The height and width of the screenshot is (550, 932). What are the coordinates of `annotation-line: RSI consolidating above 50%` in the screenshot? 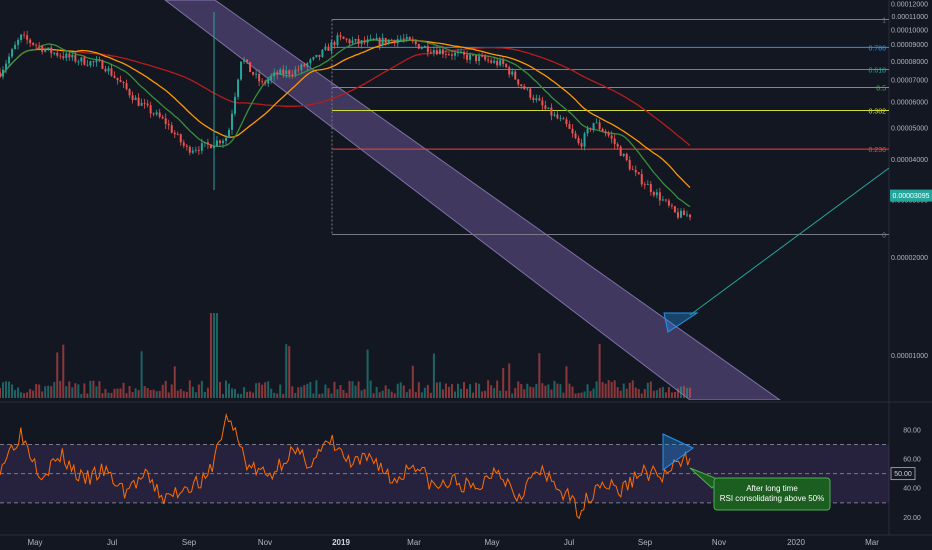 It's located at (772, 498).